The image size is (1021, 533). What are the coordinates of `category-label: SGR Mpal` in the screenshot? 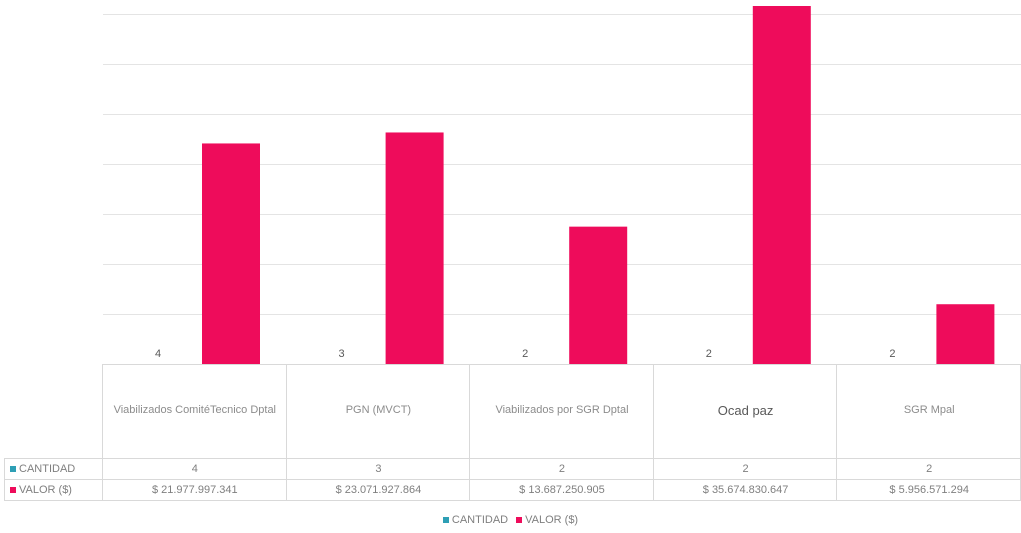 It's located at (929, 411).